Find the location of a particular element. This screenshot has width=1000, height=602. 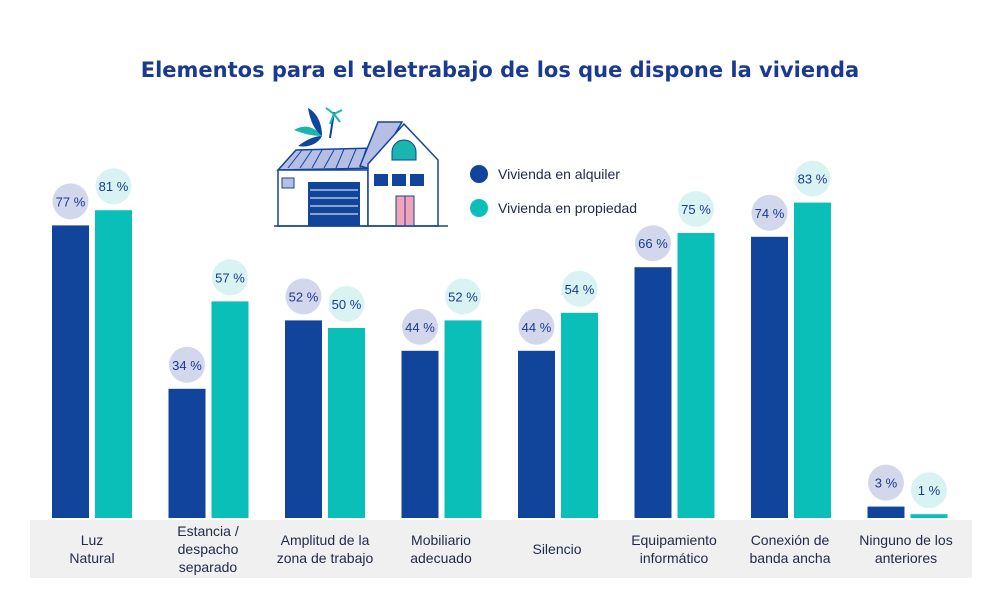

bar-value-label: 83 % is located at coordinates (813, 179).